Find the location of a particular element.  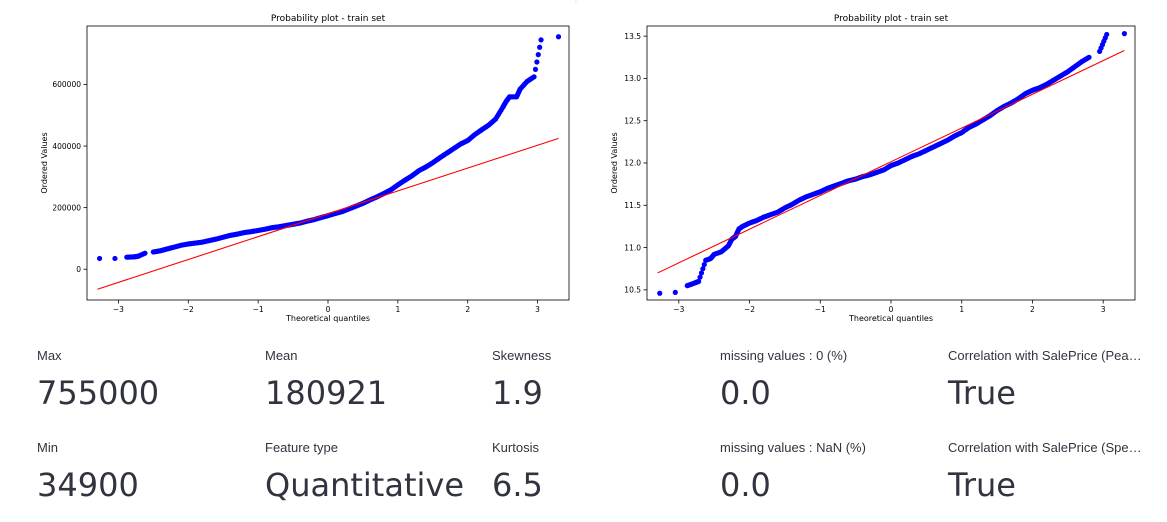

metric-label: Mean is located at coordinates (281, 355).